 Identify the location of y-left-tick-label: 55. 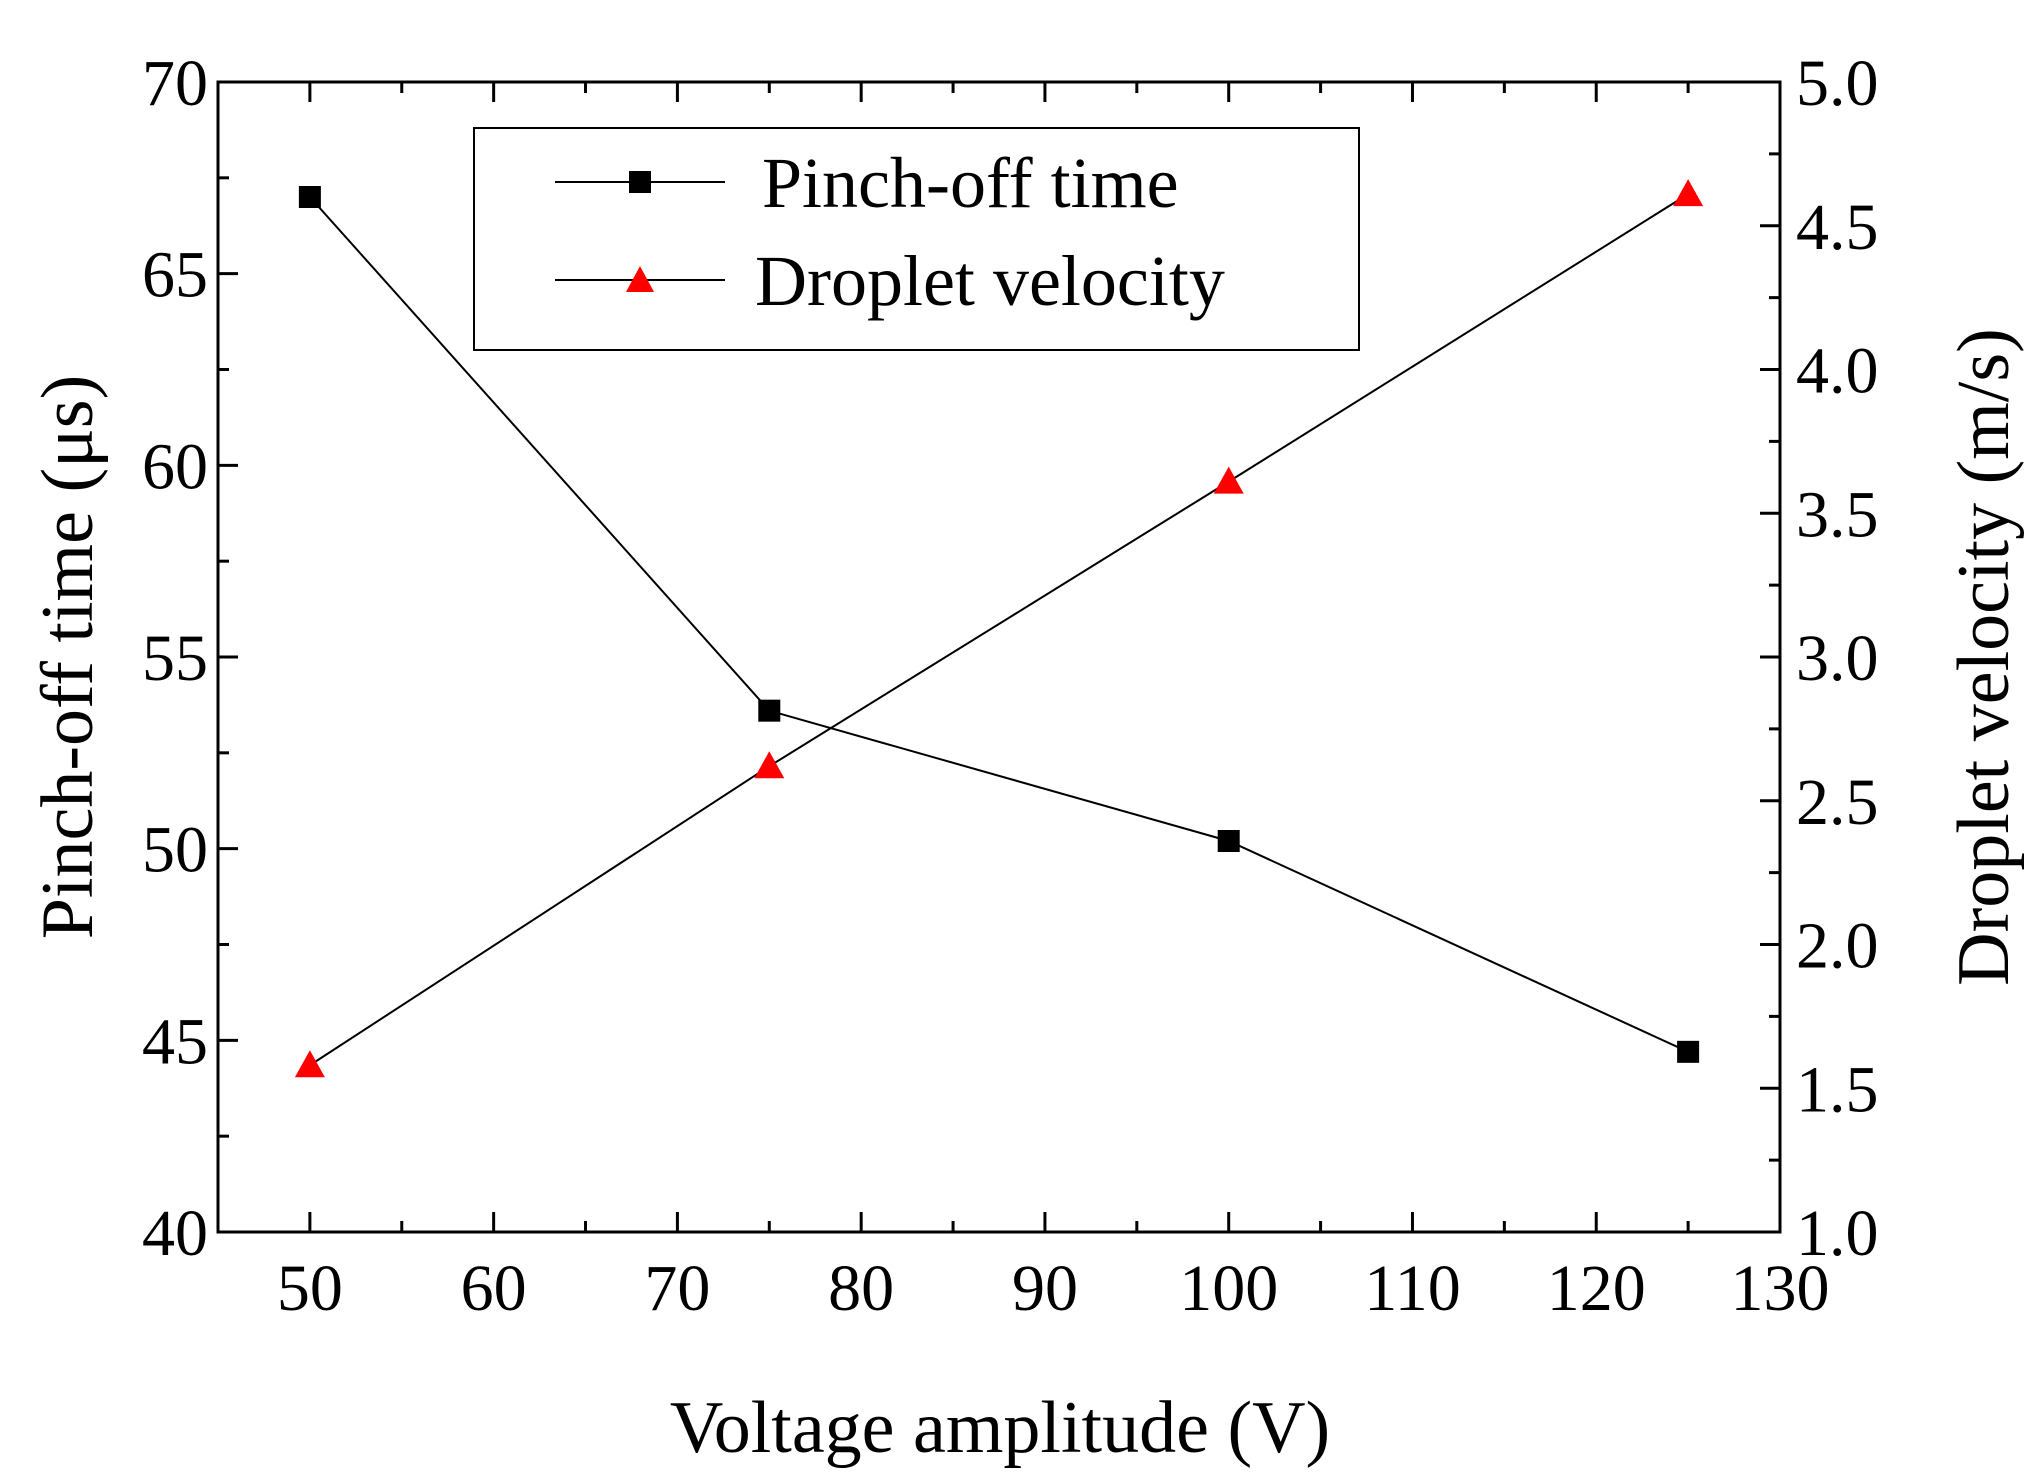
(175, 658).